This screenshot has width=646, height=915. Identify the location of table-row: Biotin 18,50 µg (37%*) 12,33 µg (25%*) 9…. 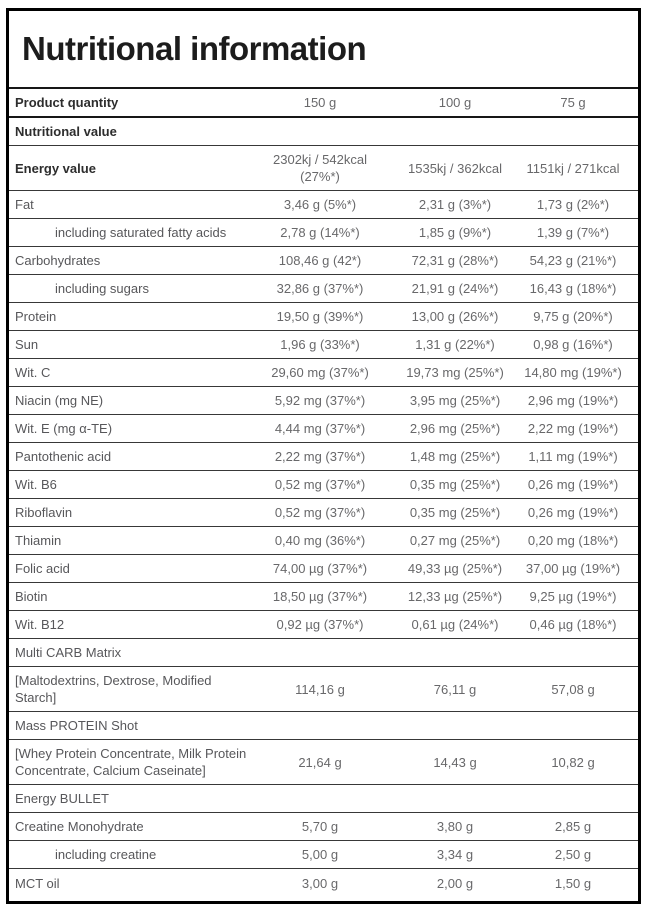
(323, 597).